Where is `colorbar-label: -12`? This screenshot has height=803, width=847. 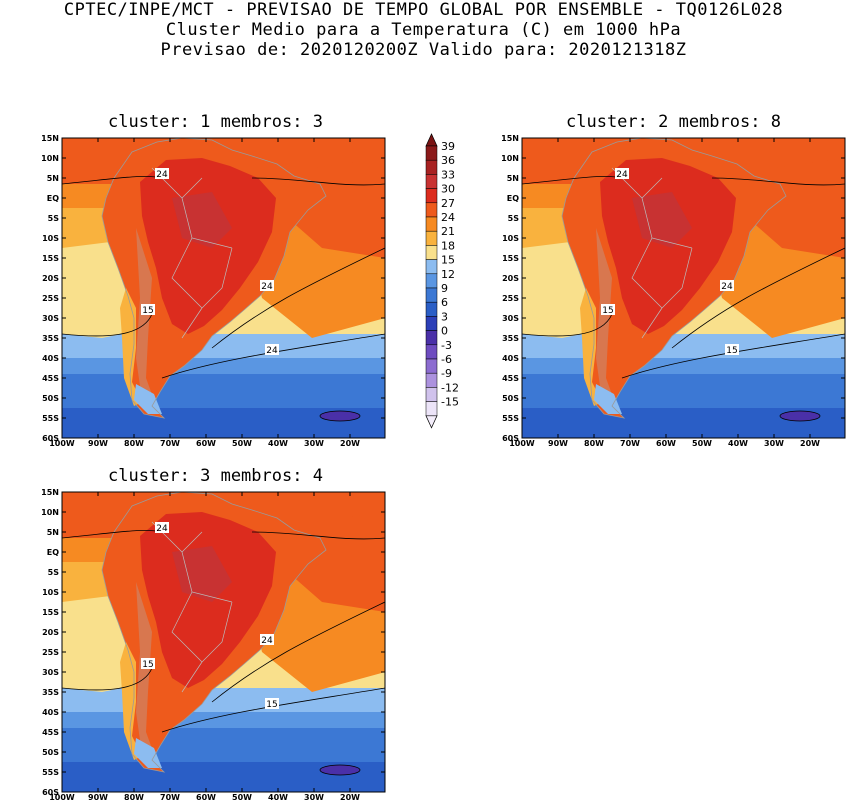 colorbar-label: -12 is located at coordinates (450, 387).